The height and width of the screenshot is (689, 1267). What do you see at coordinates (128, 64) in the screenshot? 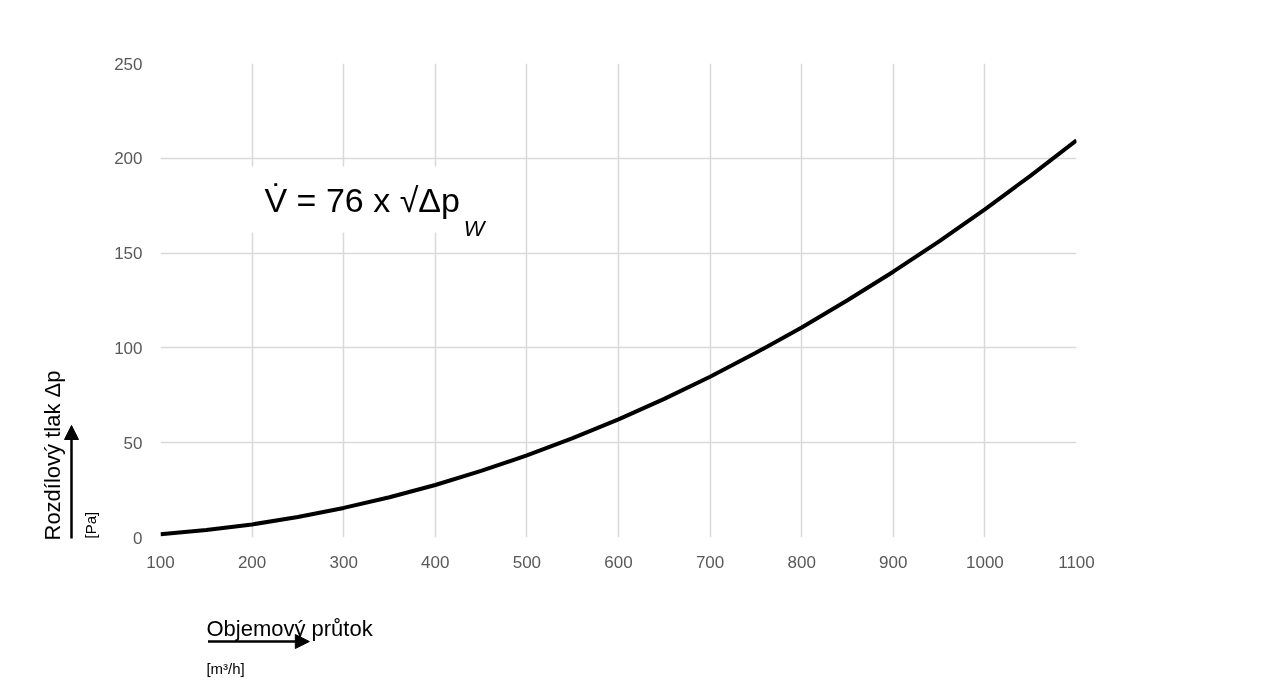
I see `y-tick-label: 250` at bounding box center [128, 64].